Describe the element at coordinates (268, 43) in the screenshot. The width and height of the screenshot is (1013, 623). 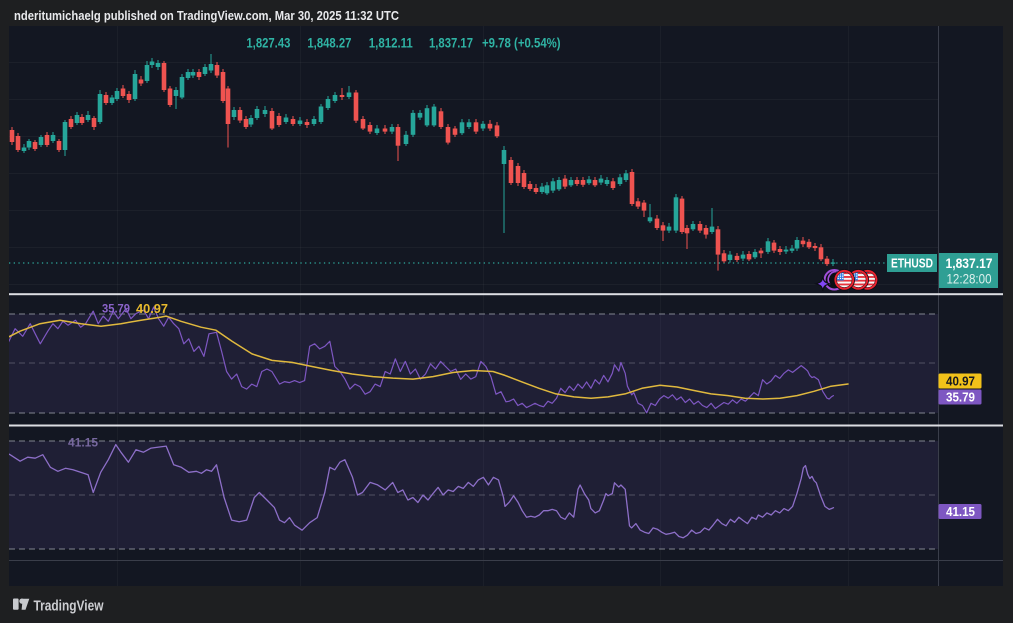
I see `svg-text: 1,827.43` at that location.